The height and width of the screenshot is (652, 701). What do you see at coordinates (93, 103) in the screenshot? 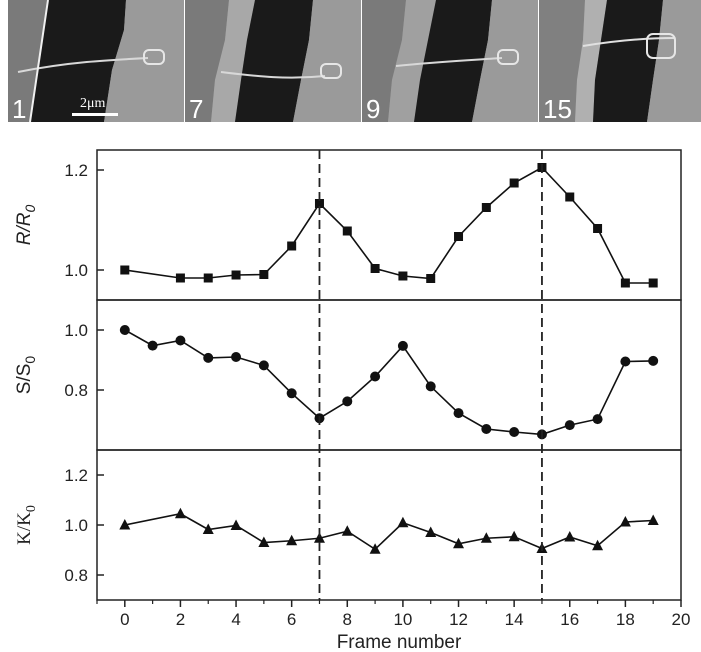
I see `scale-bar-label: 2μm` at bounding box center [93, 103].